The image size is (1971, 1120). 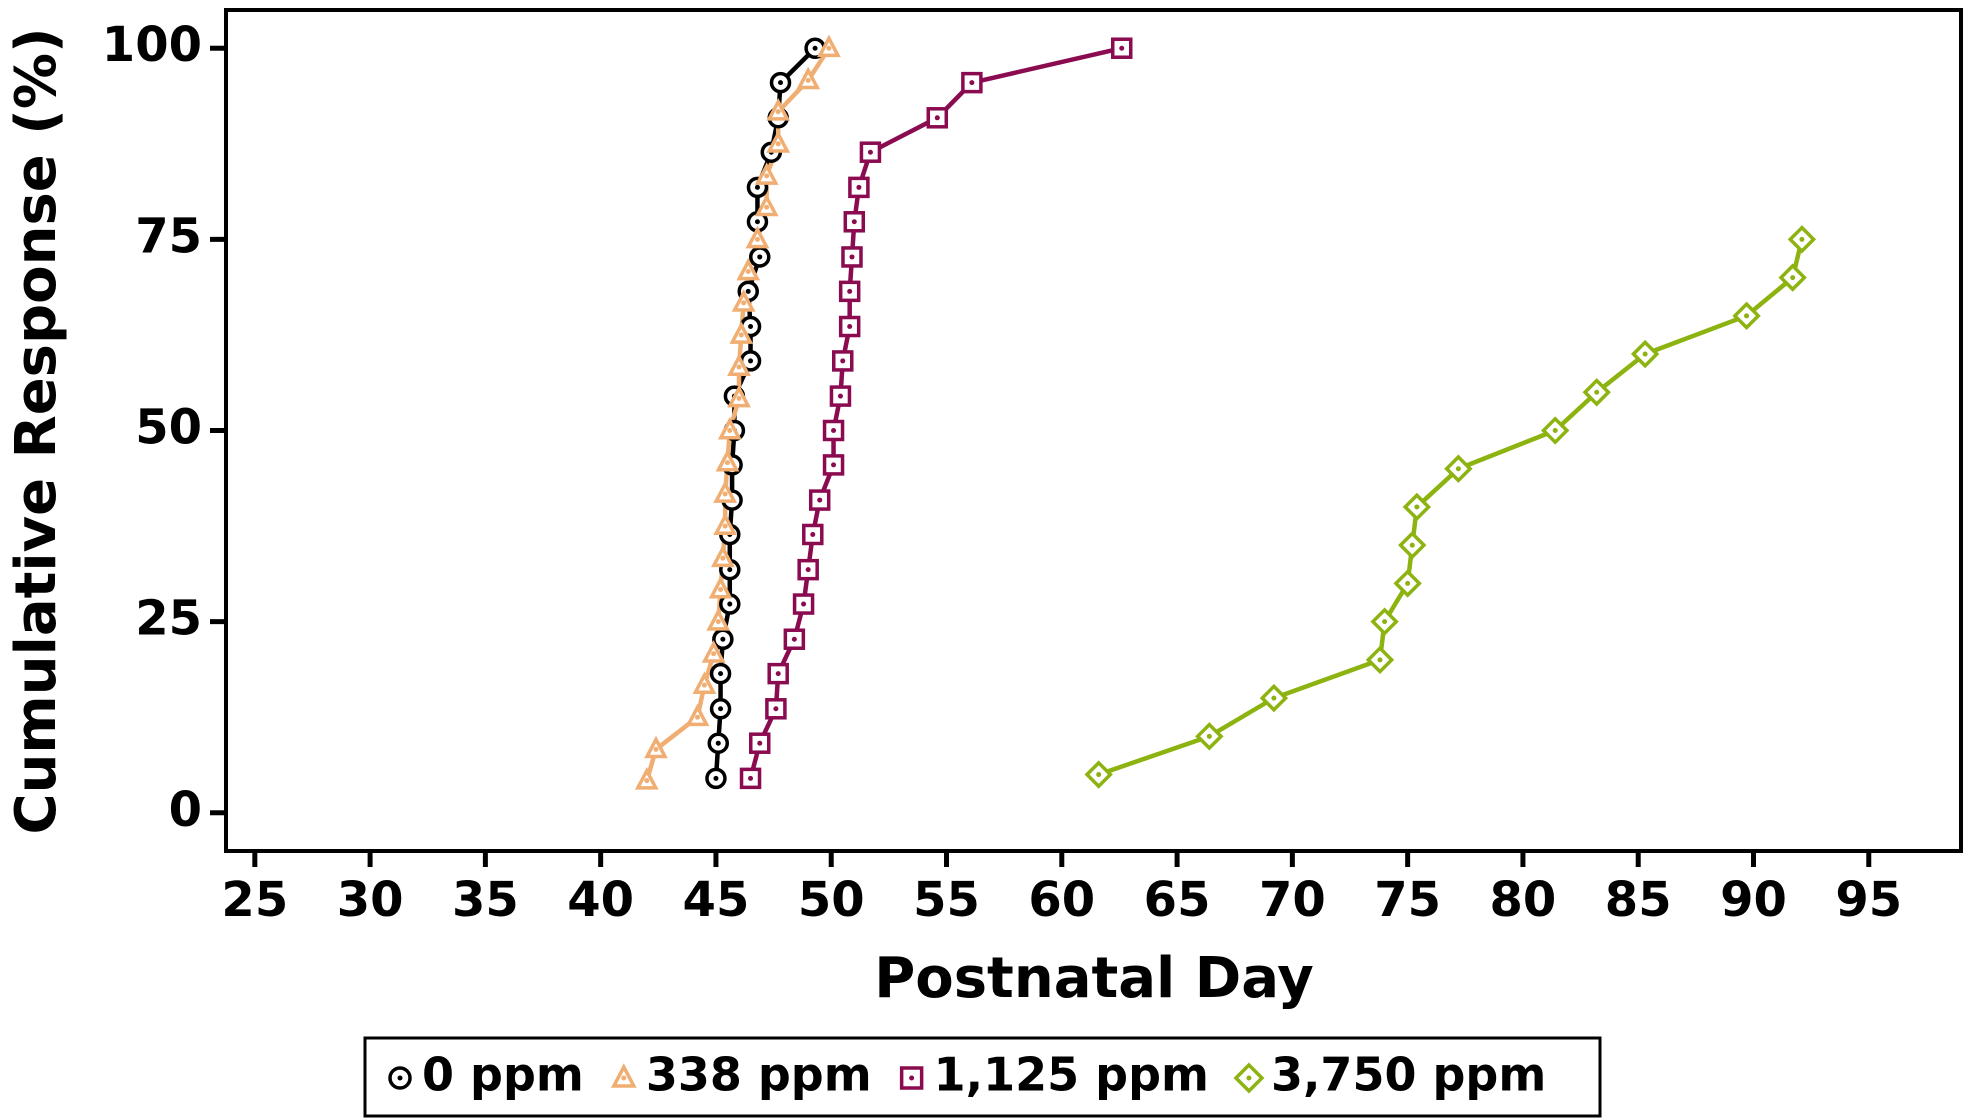 What do you see at coordinates (168, 619) in the screenshot?
I see `y-tick-label: 25` at bounding box center [168, 619].